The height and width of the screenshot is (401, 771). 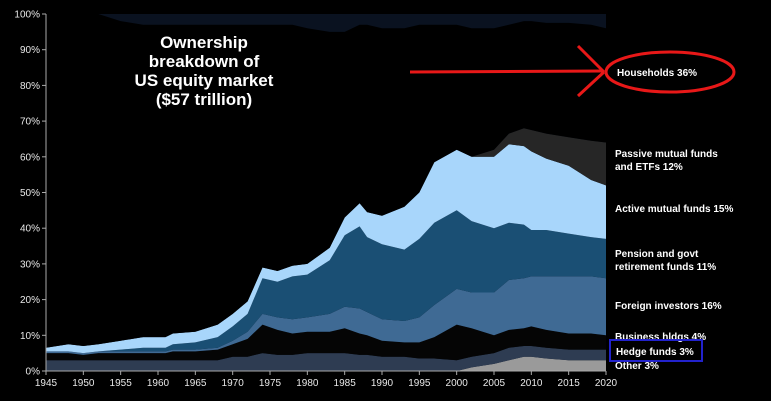 What do you see at coordinates (46, 383) in the screenshot?
I see `x-tick-label: 1945` at bounding box center [46, 383].